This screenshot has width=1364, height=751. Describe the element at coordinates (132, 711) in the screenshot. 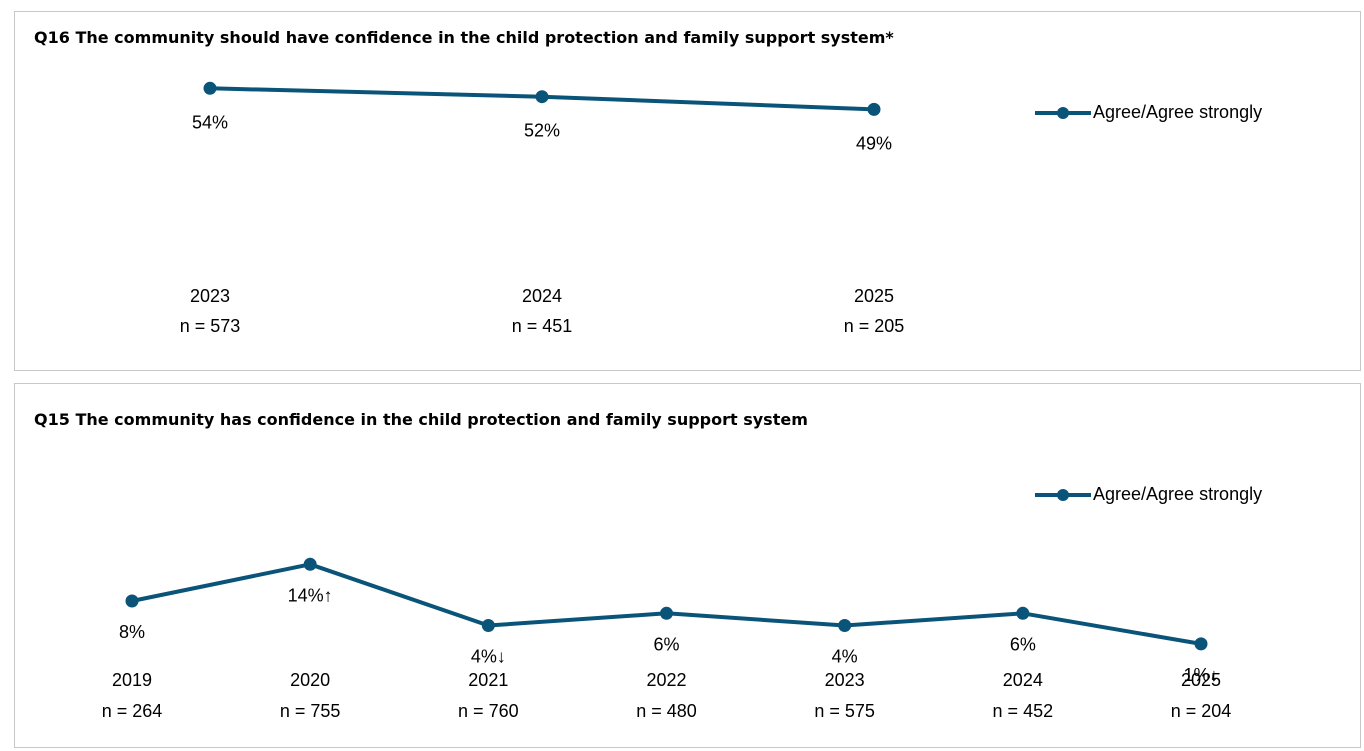

I see `sample-size-label: n = 264` at that location.